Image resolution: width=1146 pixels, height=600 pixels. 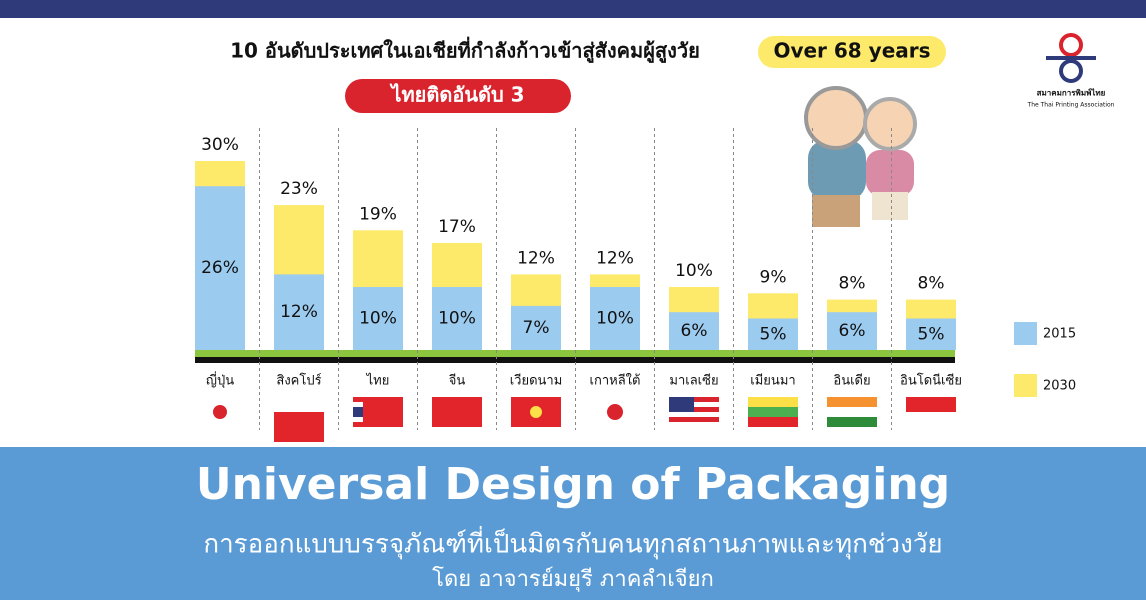 I want to click on baseline, so click(x=575, y=360).